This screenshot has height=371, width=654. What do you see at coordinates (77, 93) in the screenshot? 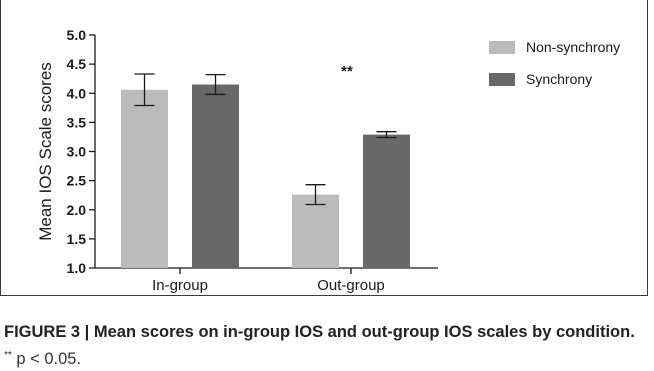
I see `y-tick-label: 4.0` at bounding box center [77, 93].